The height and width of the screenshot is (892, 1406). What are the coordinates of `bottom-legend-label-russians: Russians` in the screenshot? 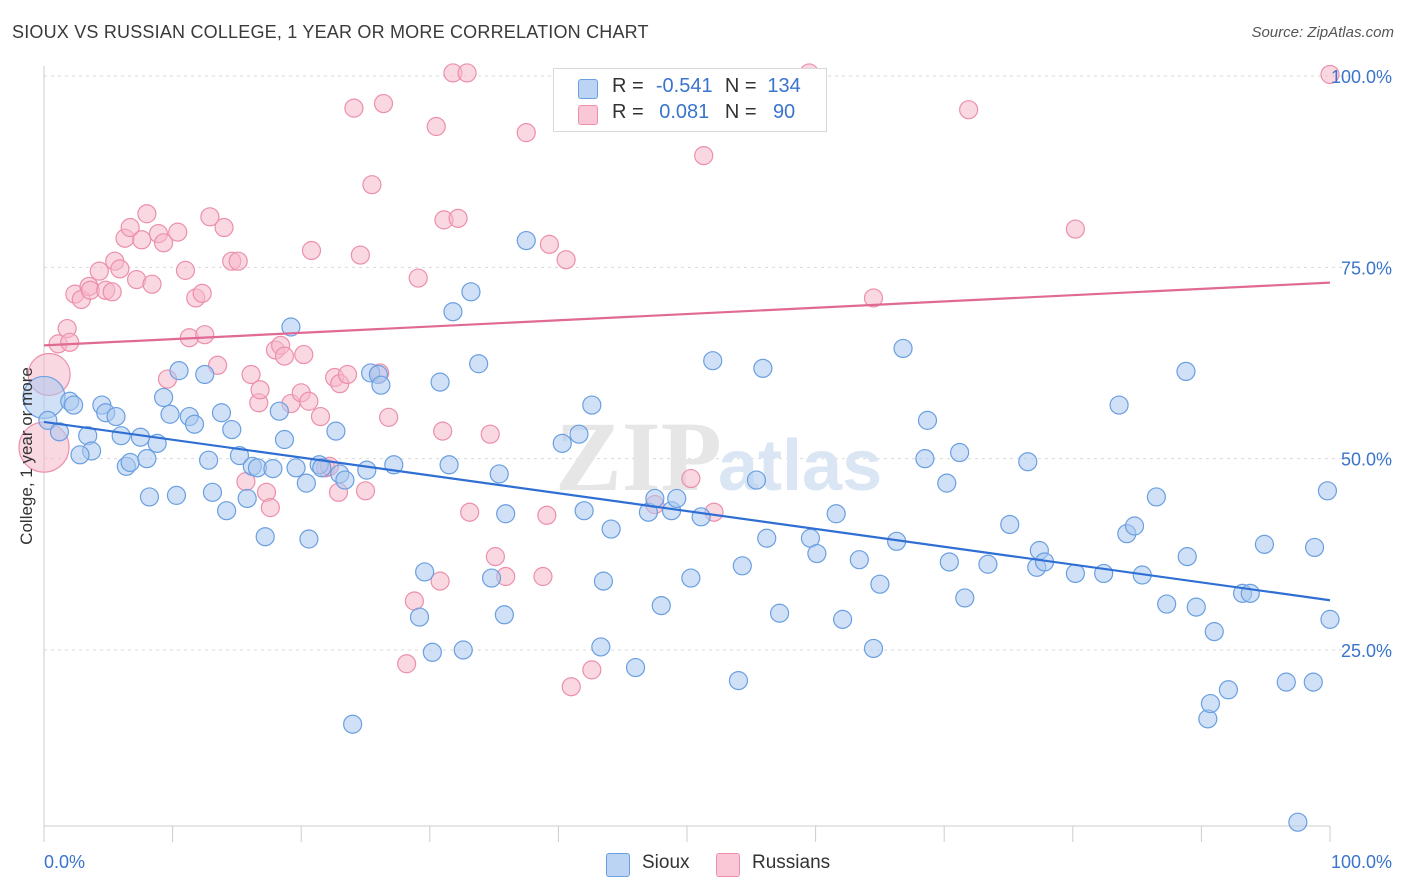 It's located at (791, 862).